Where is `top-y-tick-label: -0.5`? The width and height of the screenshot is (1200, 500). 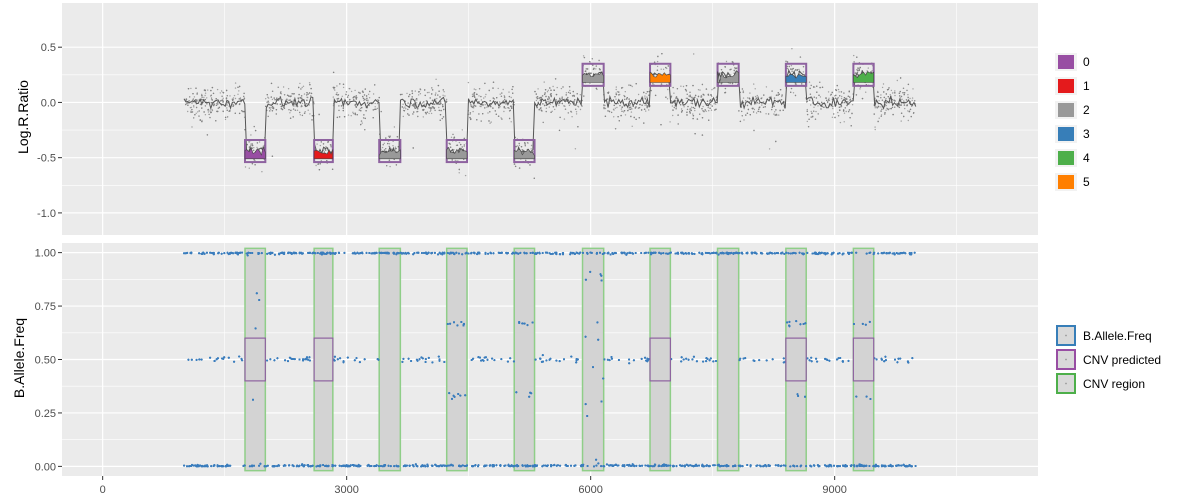 top-y-tick-label: -0.5 is located at coordinates (46, 159).